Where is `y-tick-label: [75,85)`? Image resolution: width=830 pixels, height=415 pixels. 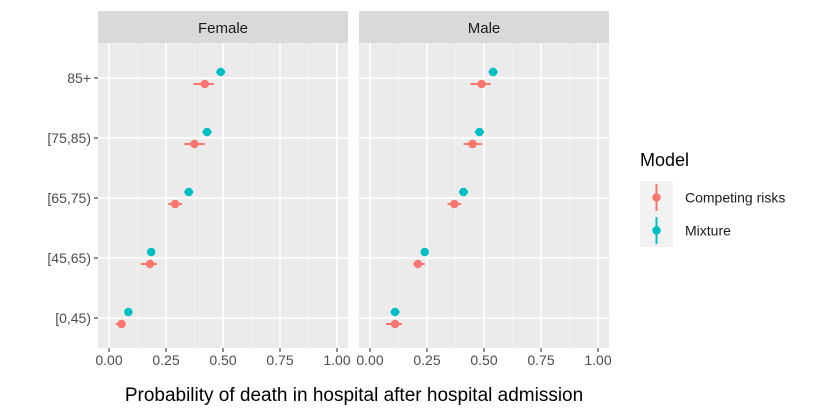
y-tick-label: [75,85) is located at coordinates (69, 138).